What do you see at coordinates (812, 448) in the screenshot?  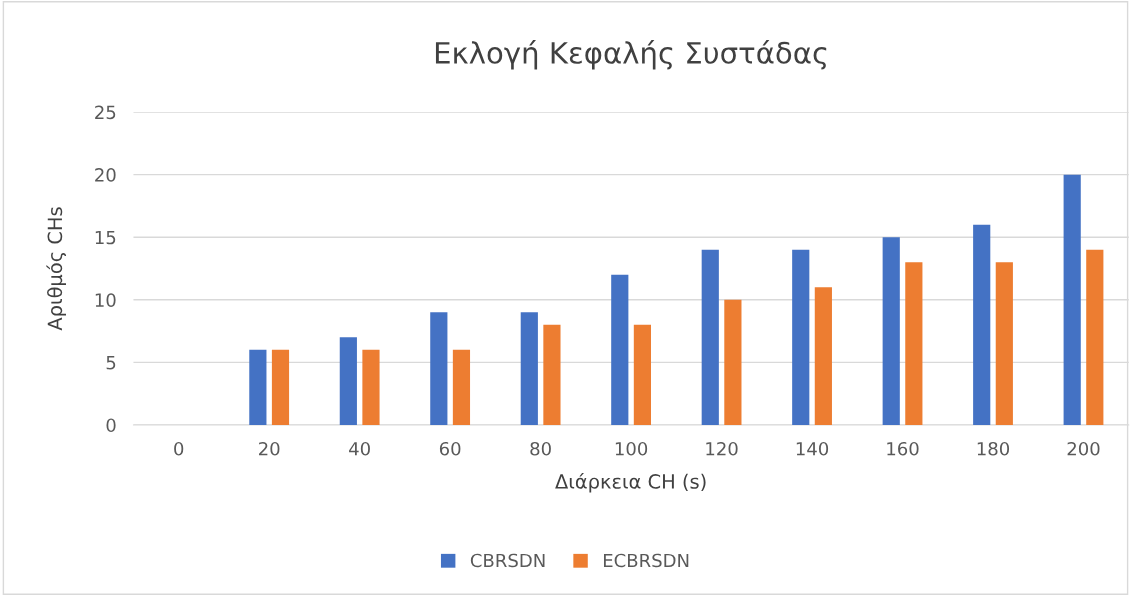 I see `x-tick-label: 140` at bounding box center [812, 448].